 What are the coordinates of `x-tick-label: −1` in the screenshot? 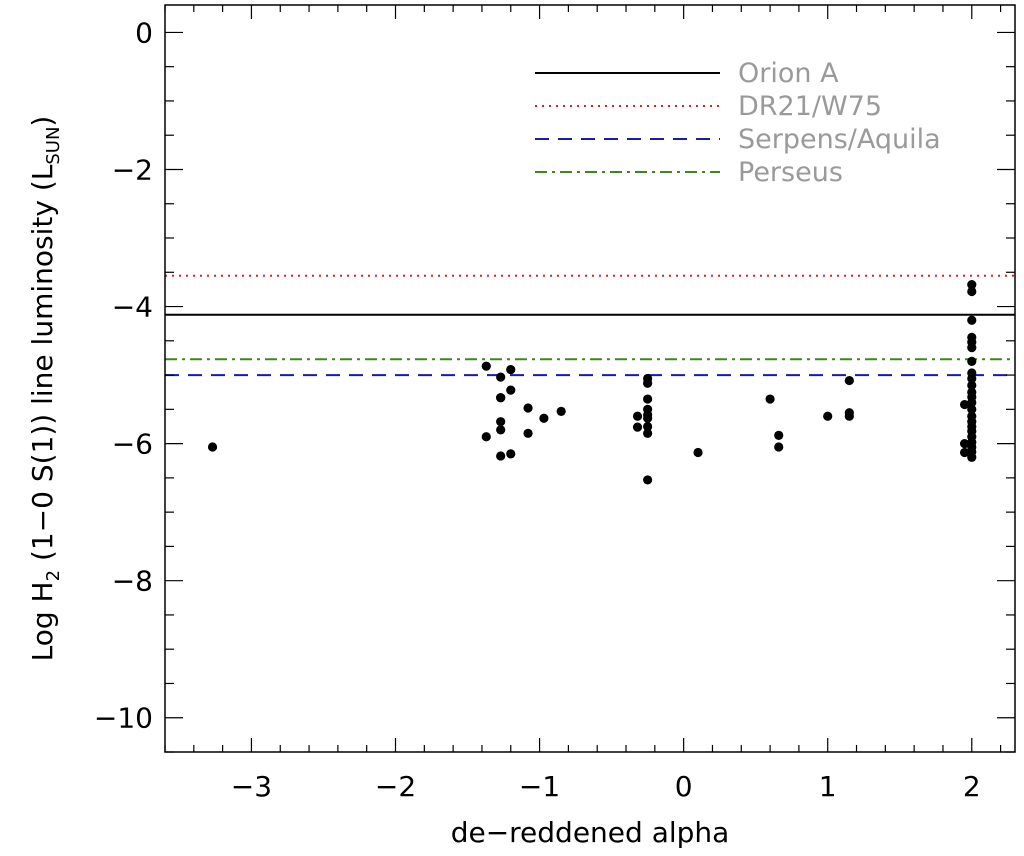 It's located at (539, 786).